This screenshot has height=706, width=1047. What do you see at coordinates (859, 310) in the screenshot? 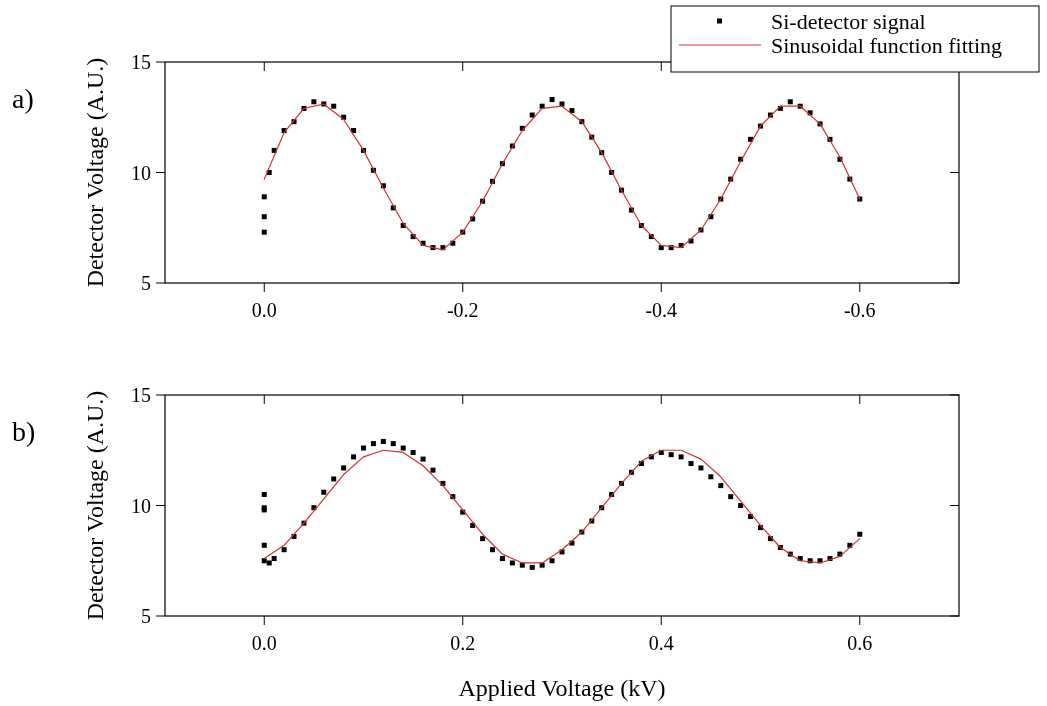
I see `x-tick-label: -0.6` at bounding box center [859, 310].